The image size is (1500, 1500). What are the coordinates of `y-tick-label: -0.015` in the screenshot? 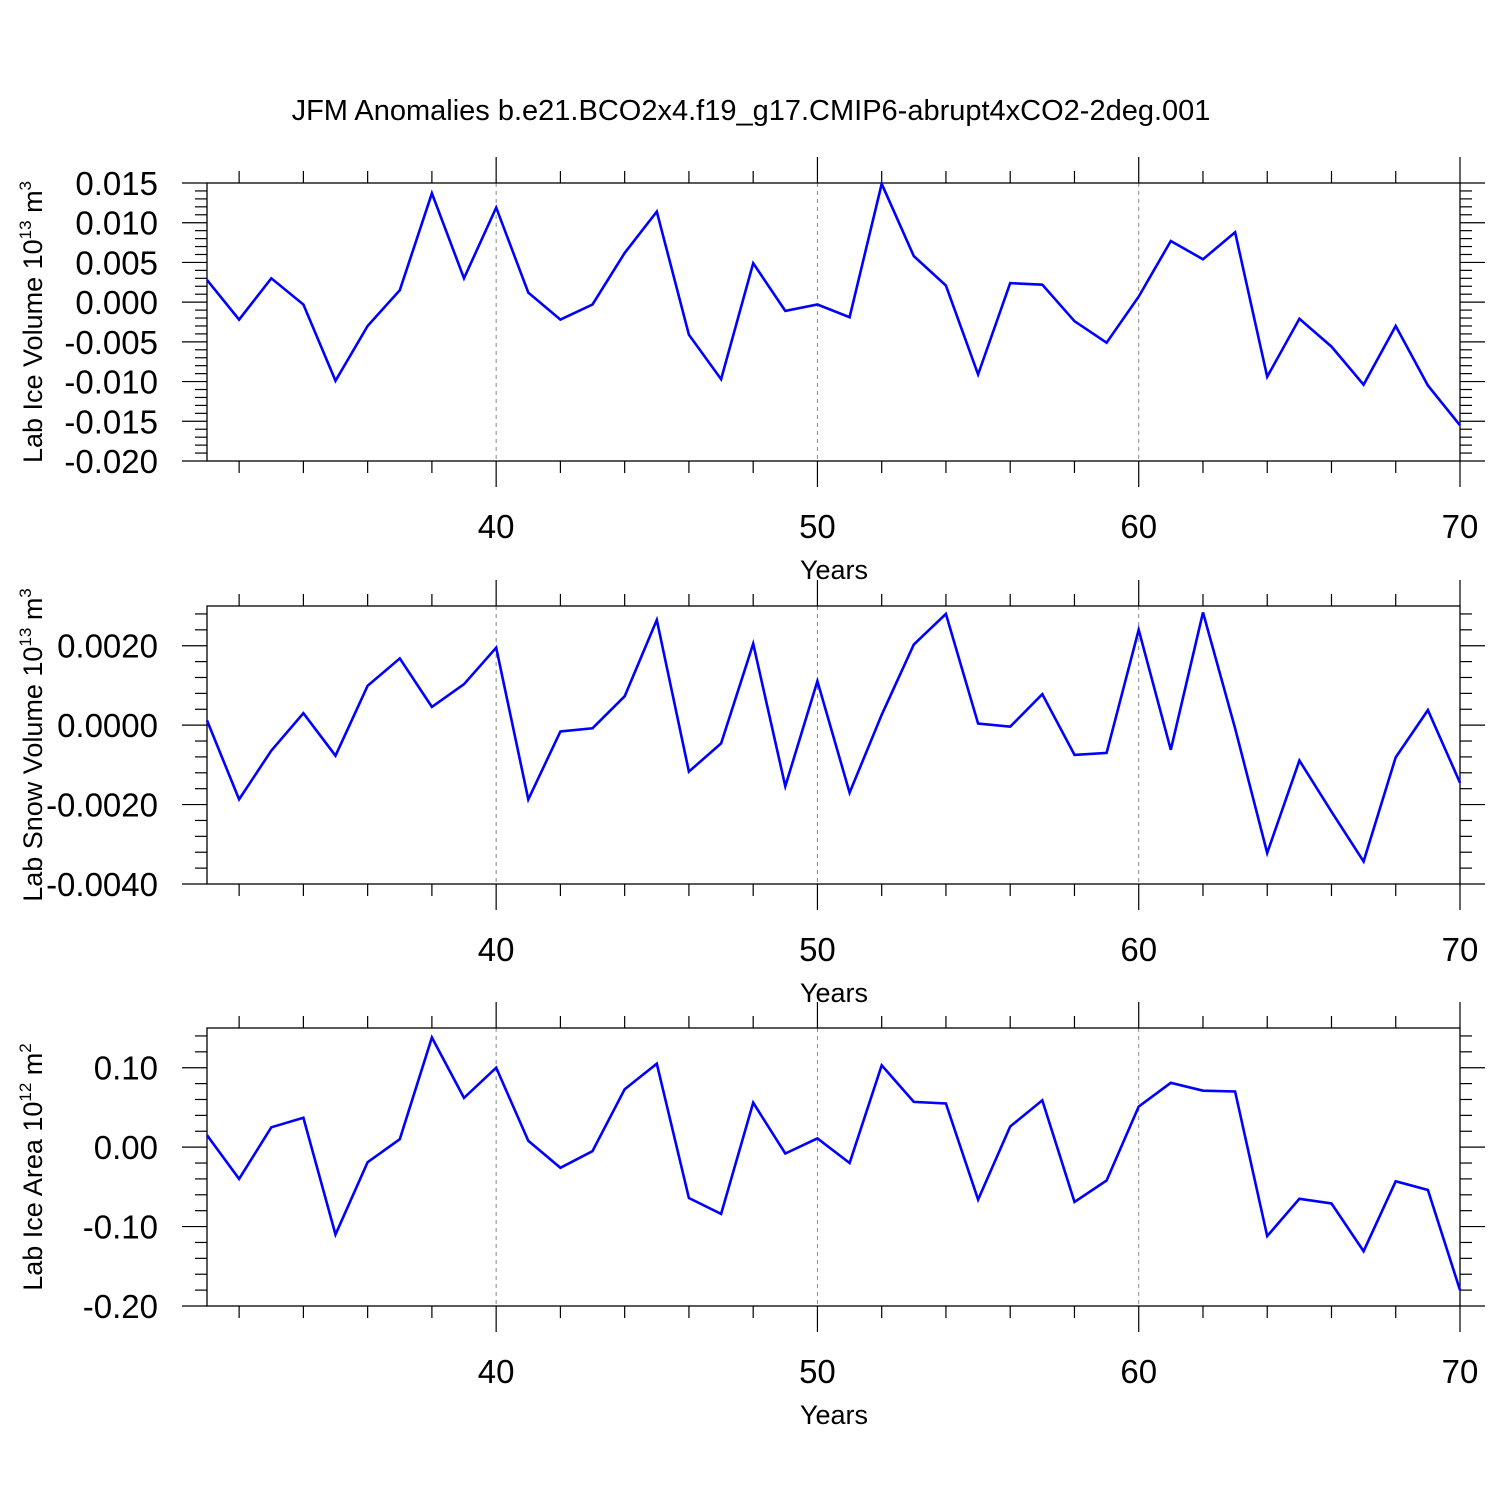 It's located at (111, 421).